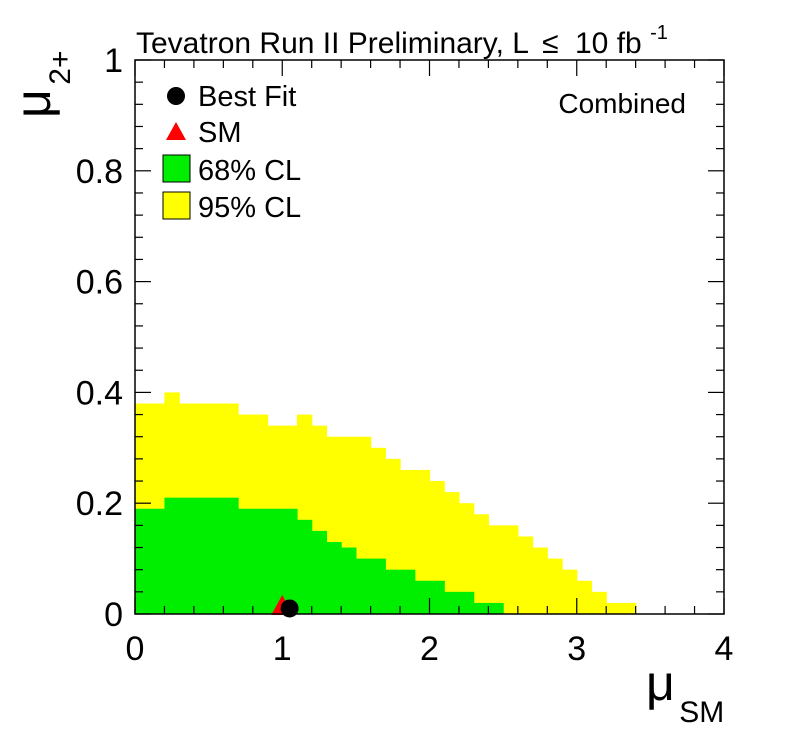  I want to click on x-tick-label: 0, so click(135, 649).